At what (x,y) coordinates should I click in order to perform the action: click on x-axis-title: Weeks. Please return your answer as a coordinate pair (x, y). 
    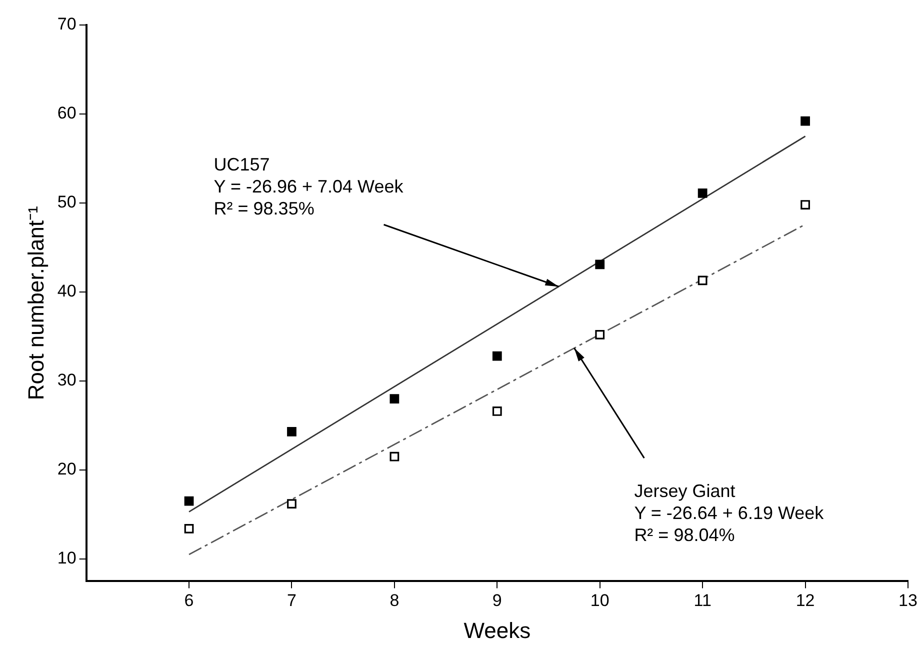
    Looking at the image, I should click on (497, 630).